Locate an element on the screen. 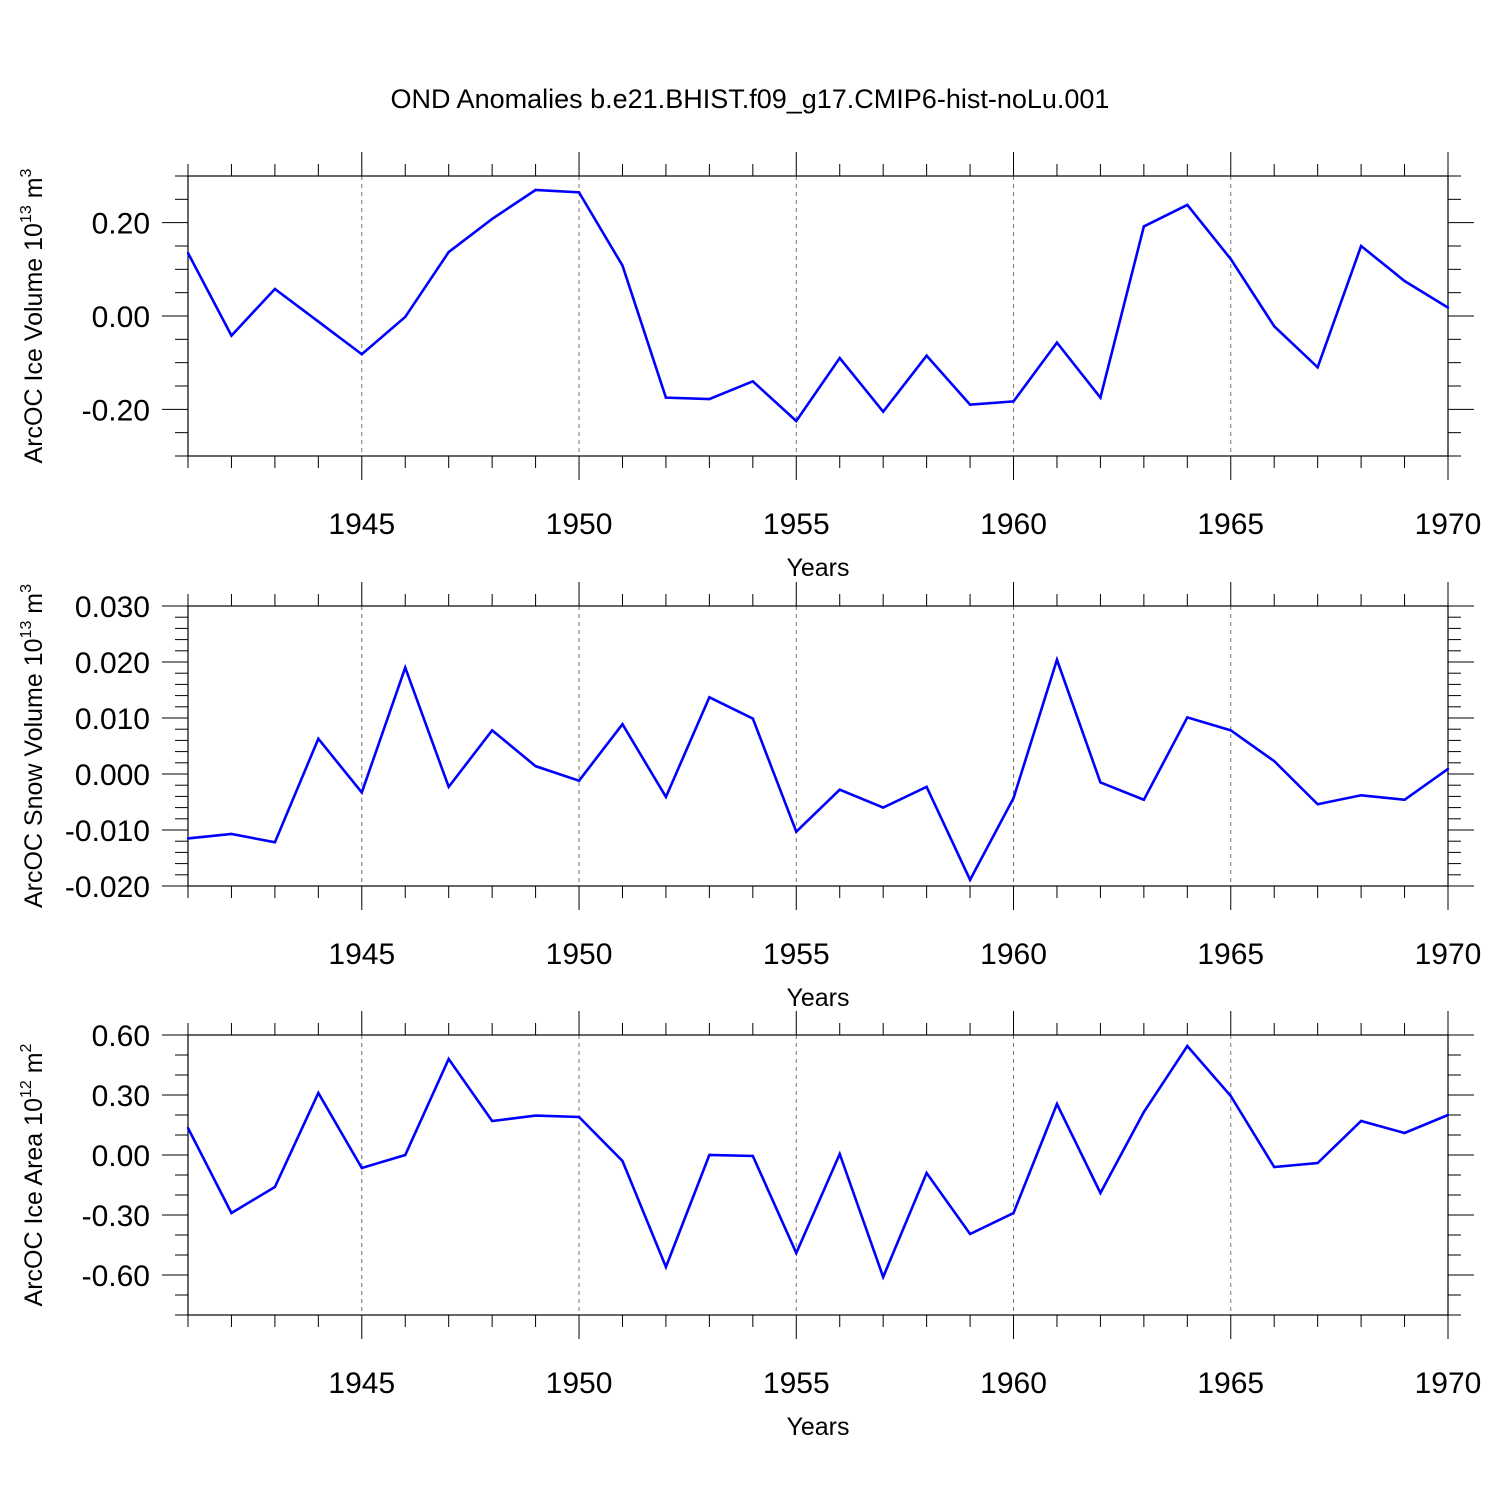  panel-2-y-tick-label: 0.030 is located at coordinates (112, 607).